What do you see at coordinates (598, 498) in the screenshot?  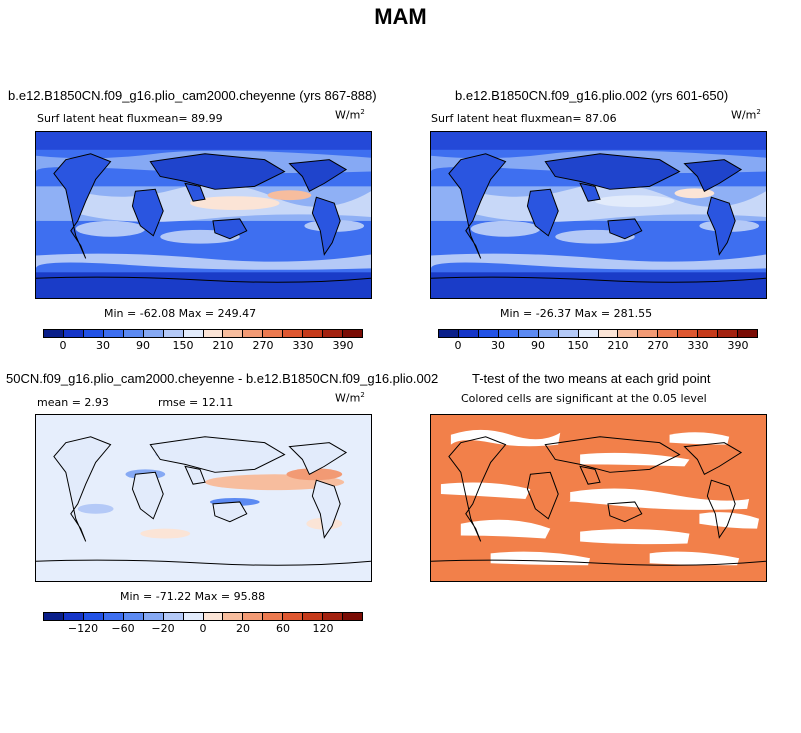 I see `panel4-map` at bounding box center [598, 498].